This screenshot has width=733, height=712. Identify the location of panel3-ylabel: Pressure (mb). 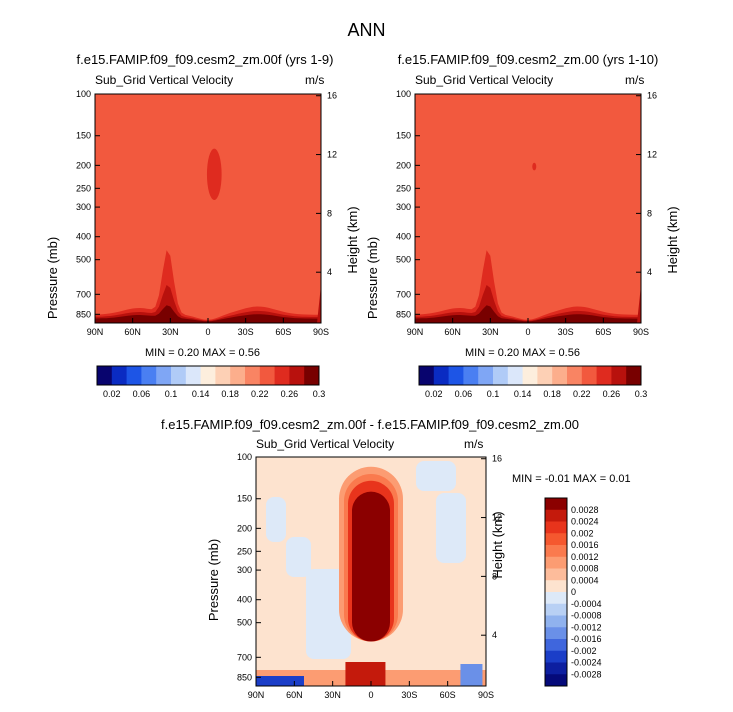
(213, 580).